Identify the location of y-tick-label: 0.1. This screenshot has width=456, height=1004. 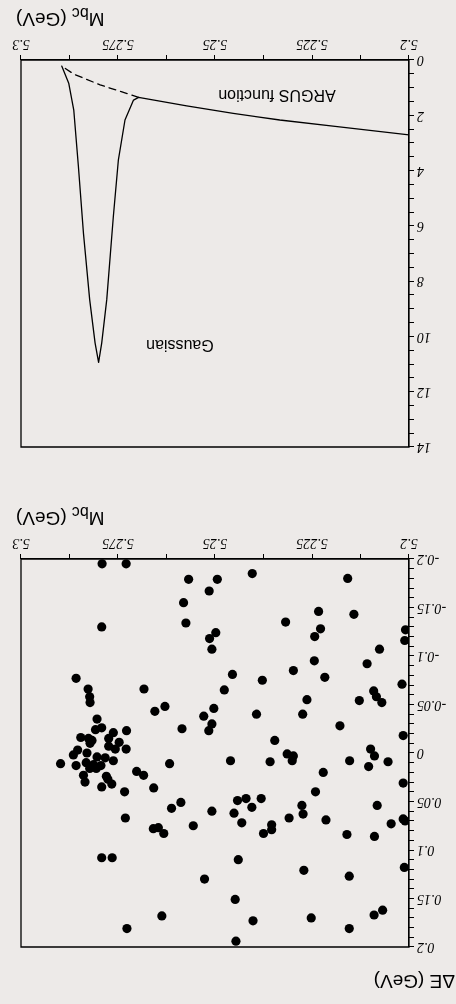
(426, 851).